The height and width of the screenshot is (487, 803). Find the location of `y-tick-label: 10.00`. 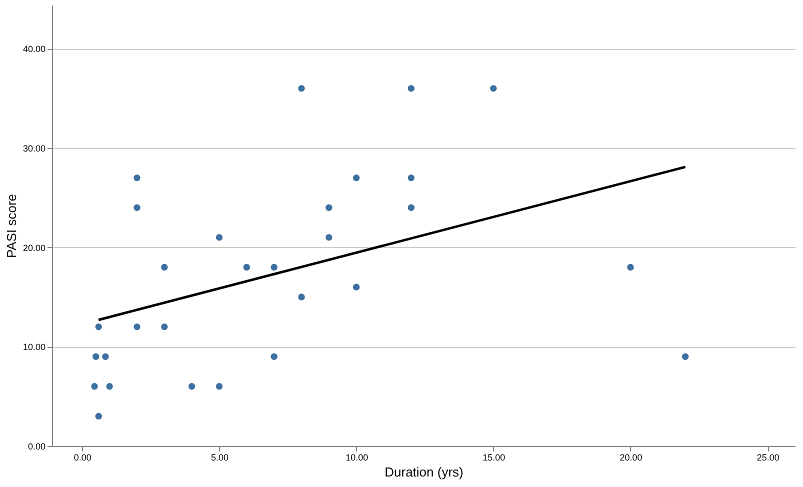

y-tick-label: 10.00 is located at coordinates (34, 347).